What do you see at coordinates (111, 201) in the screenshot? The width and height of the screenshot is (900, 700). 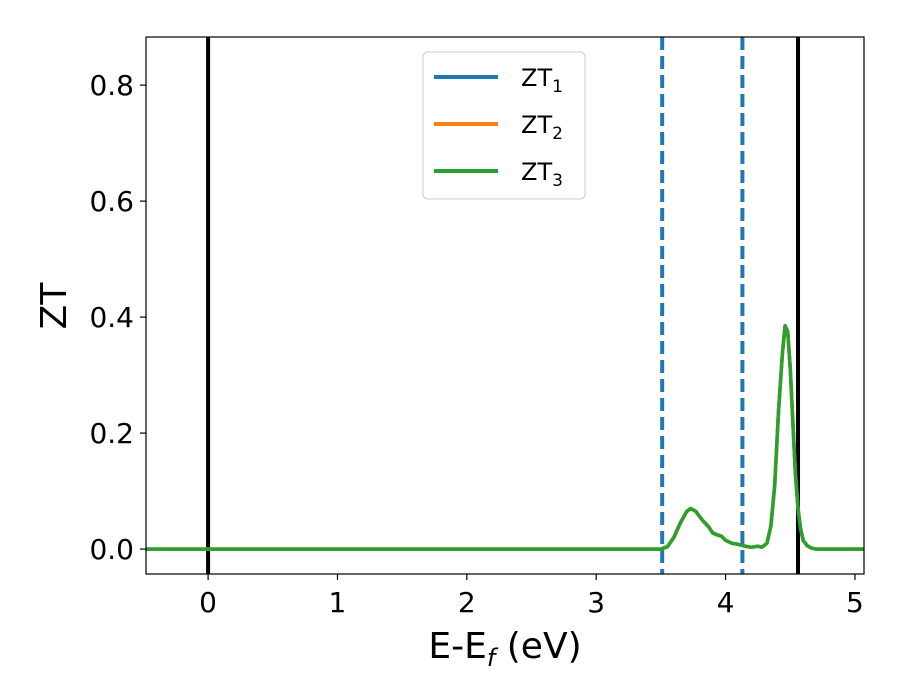 I see `y-tick-label: 0.6` at bounding box center [111, 201].